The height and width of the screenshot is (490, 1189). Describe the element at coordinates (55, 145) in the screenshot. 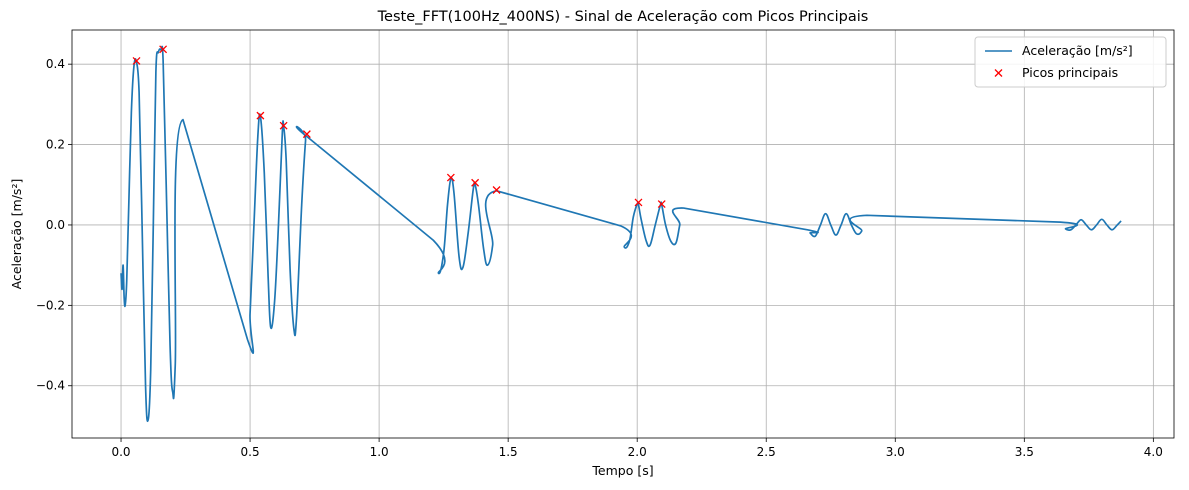

I see `y-tick-label: 0.2` at that location.